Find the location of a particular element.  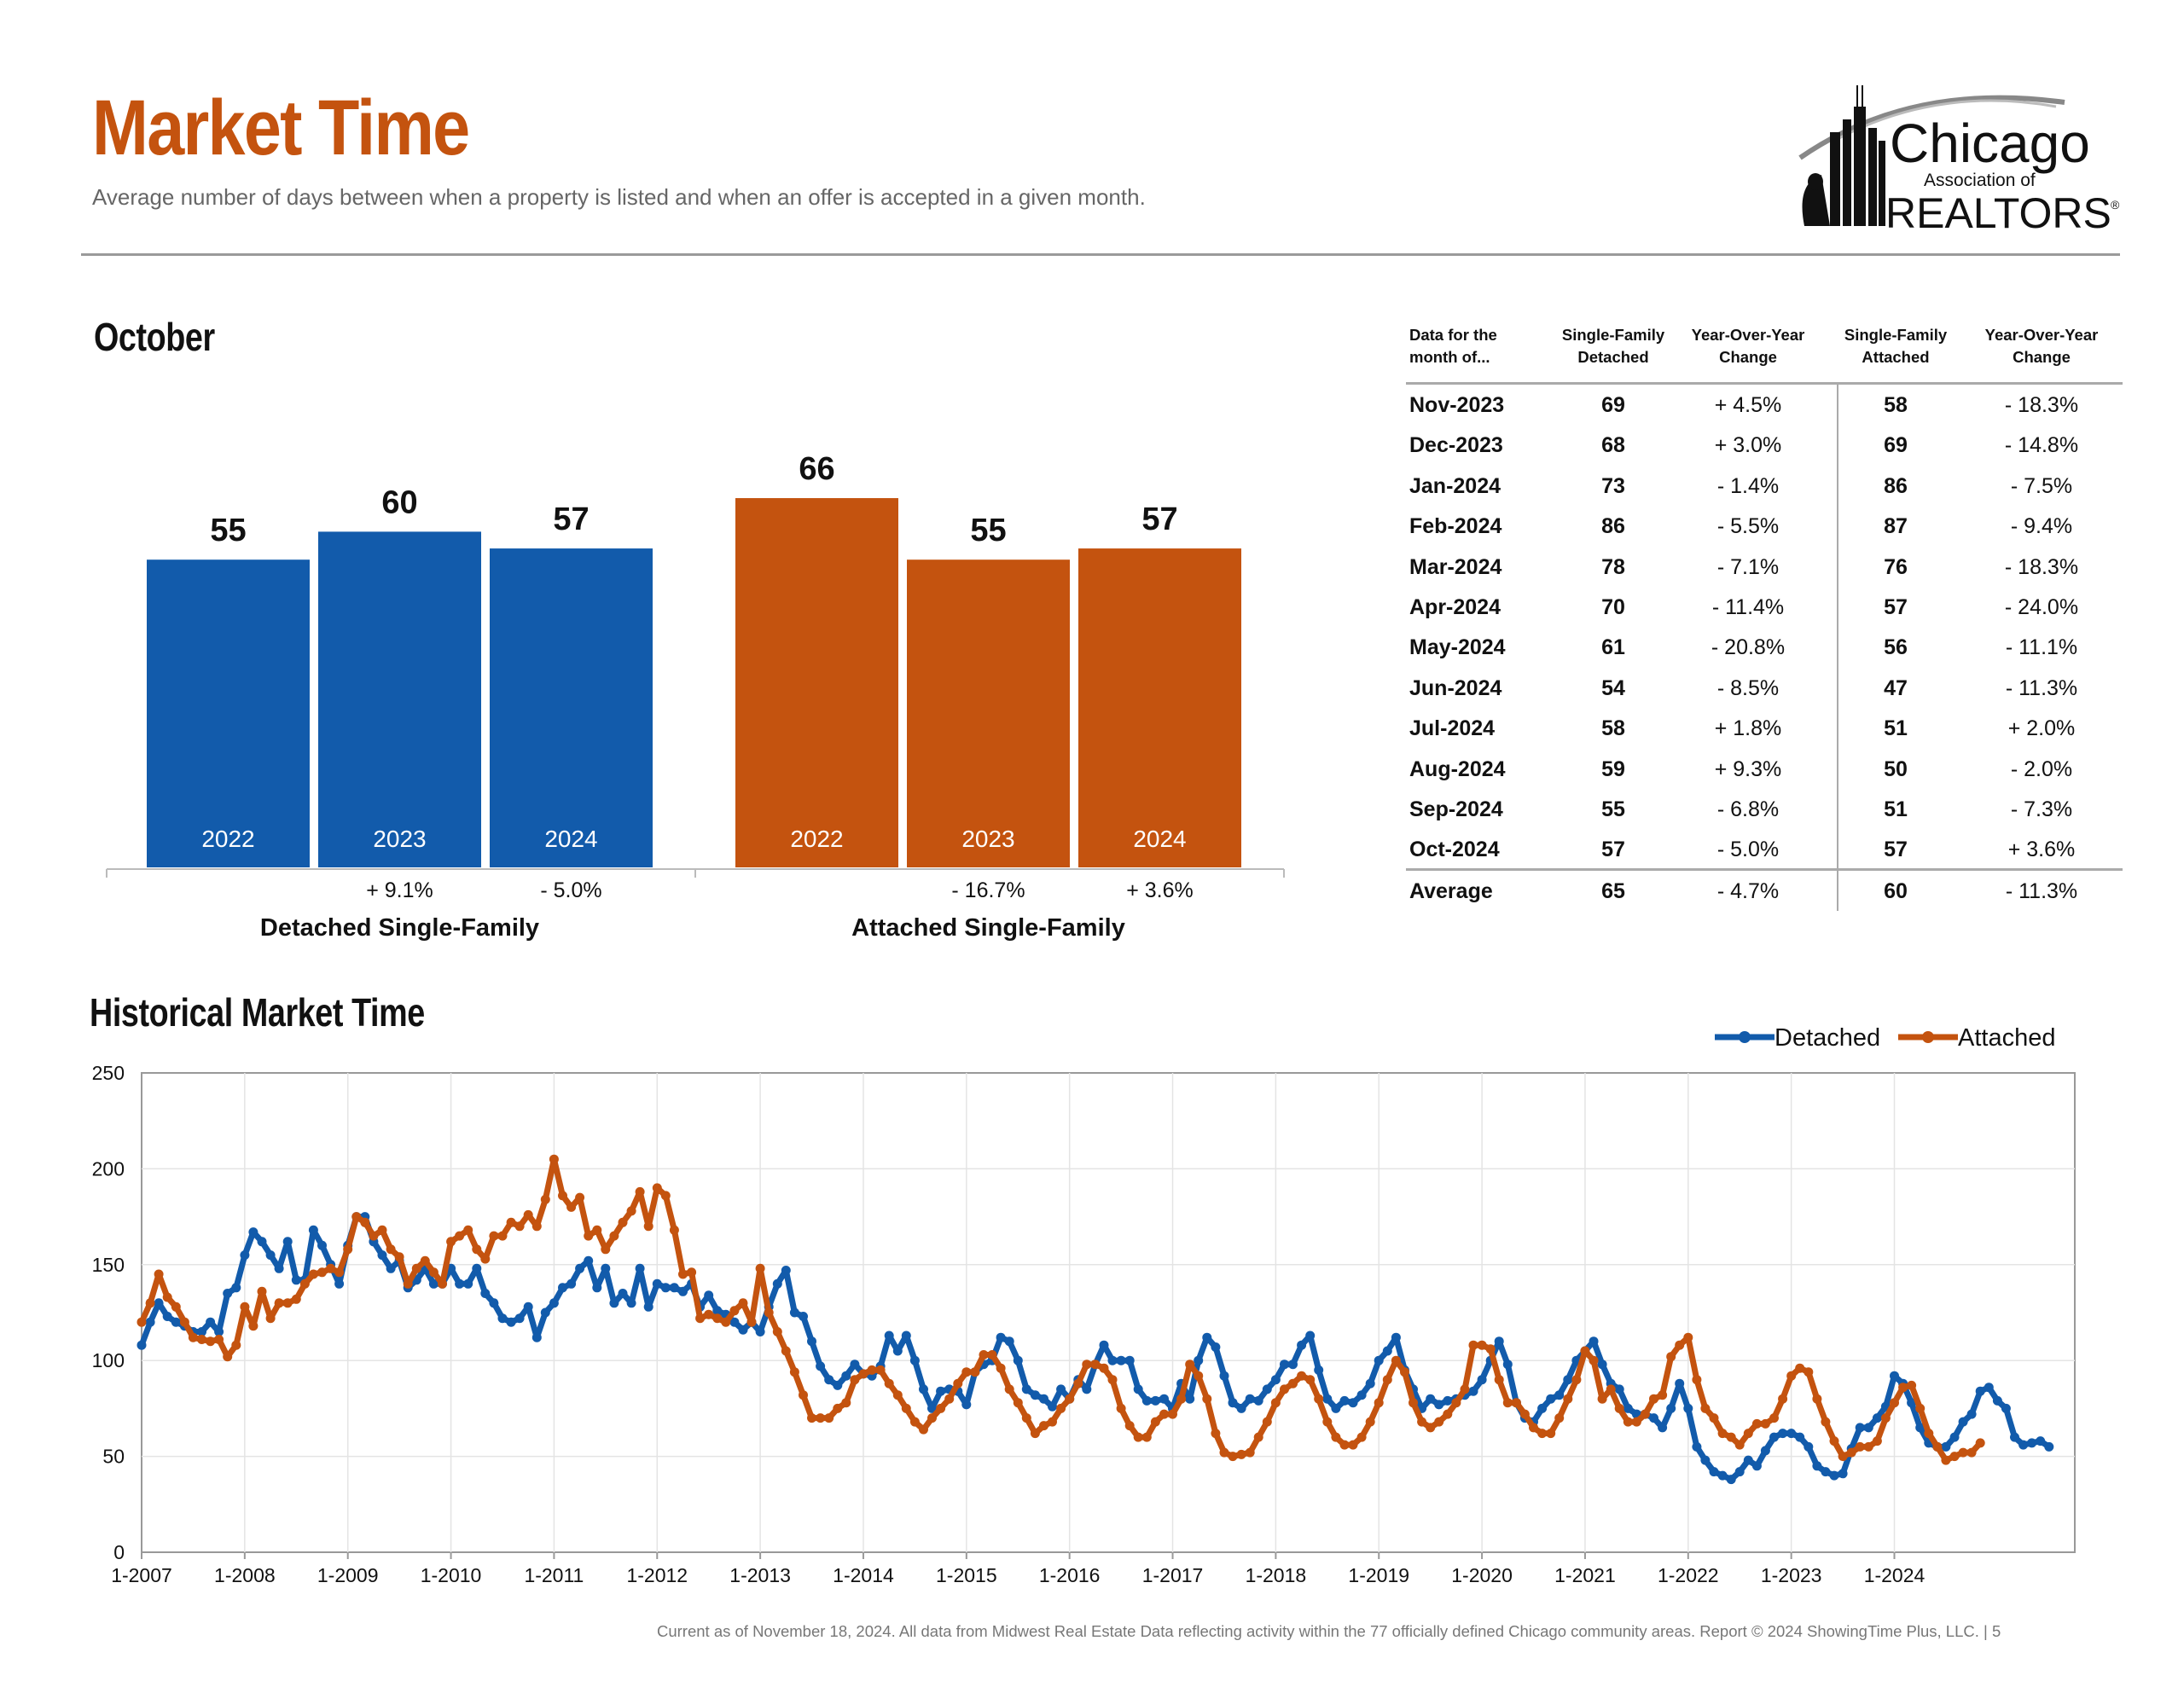

table-cell: Feb-2024 is located at coordinates (1456, 527).